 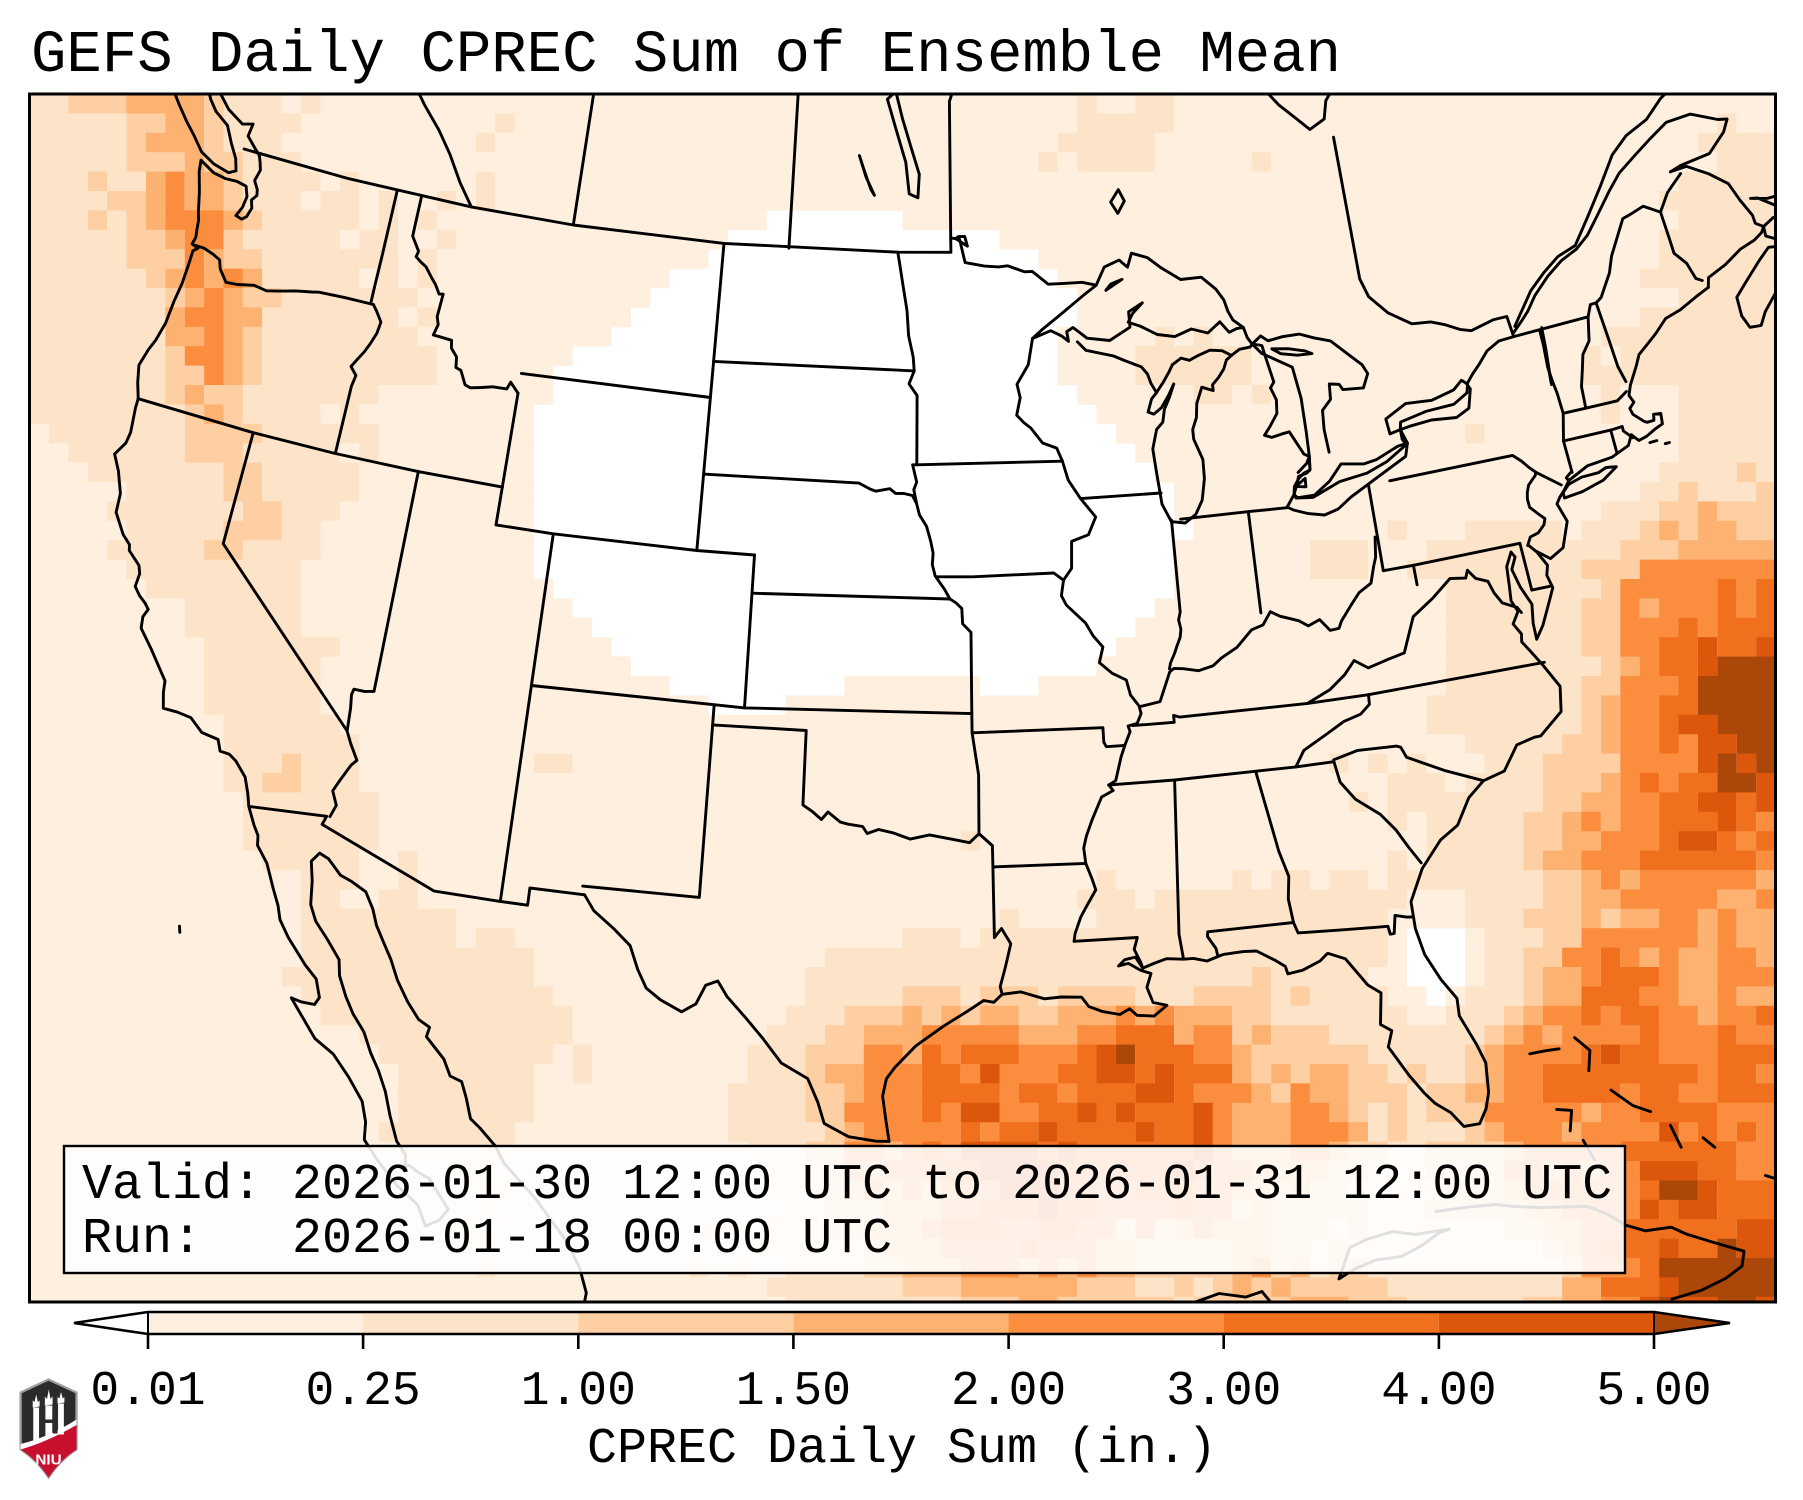 What do you see at coordinates (362, 1392) in the screenshot?
I see `svg-text: 0.25` at bounding box center [362, 1392].